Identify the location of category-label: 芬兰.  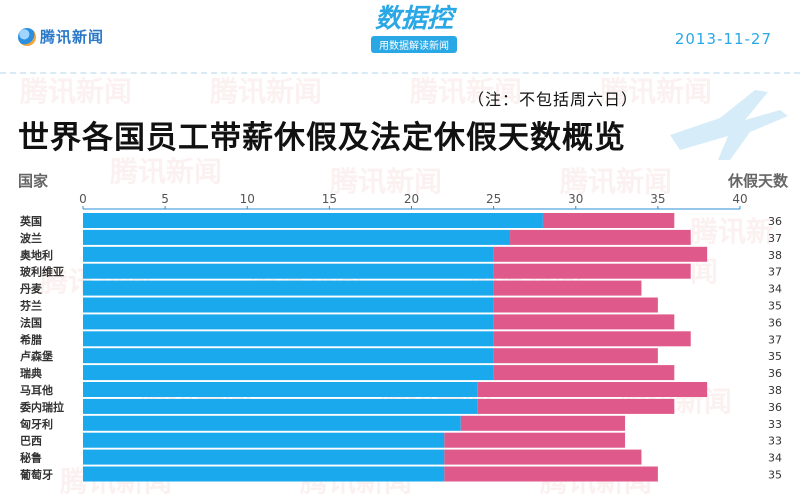
(30, 306).